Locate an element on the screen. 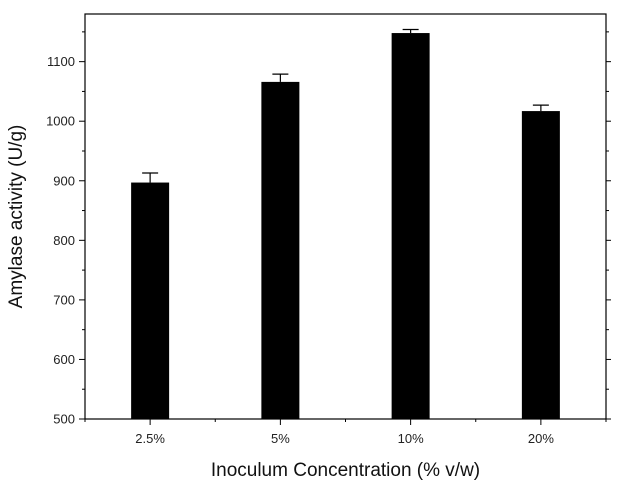 Image resolution: width=620 pixels, height=491 pixels. x-tick-label: 20% is located at coordinates (541, 438).